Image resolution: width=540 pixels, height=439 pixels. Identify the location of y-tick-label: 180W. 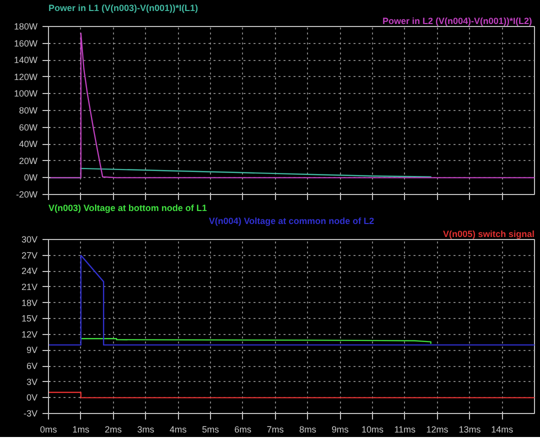
(26, 27).